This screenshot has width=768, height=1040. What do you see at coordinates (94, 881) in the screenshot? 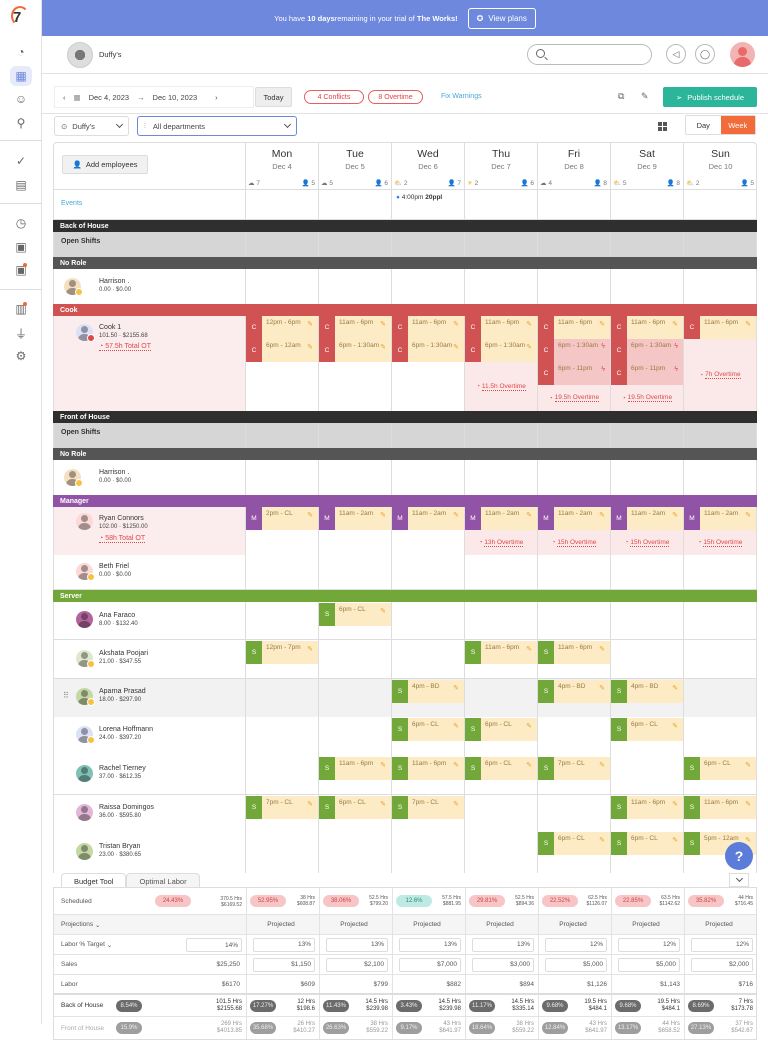
I see `tab-budget-tool: Budget Tool` at bounding box center [94, 881].